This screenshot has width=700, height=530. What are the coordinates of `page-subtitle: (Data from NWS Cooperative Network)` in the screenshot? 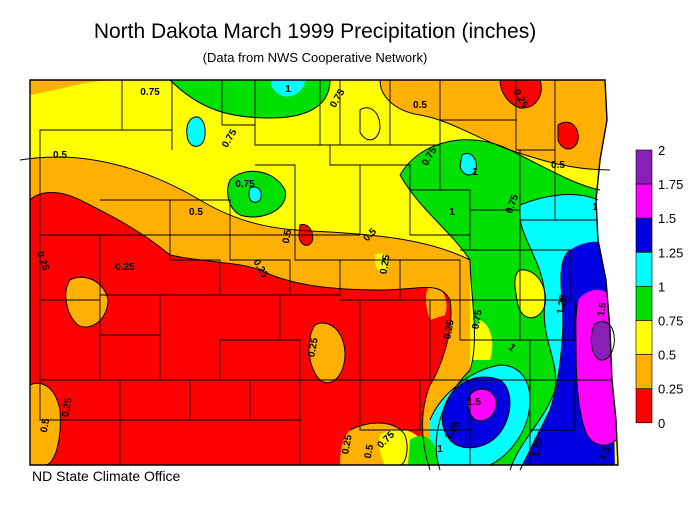 It's located at (315, 57).